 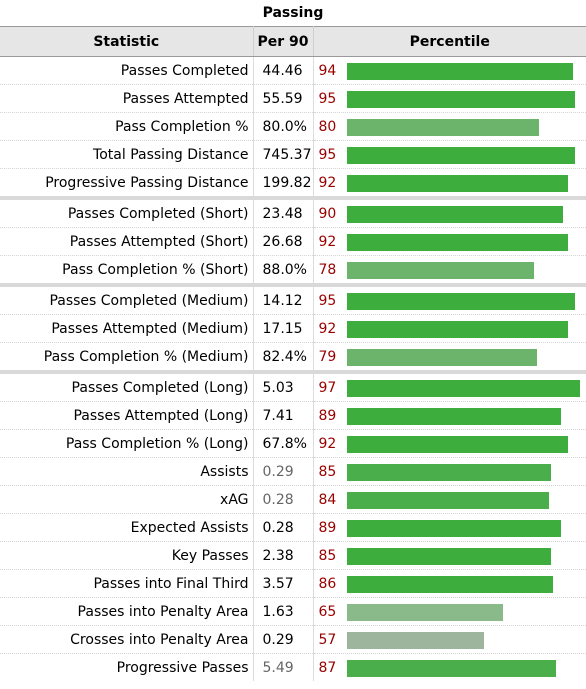 I want to click on percentile-cell: 89, so click(x=449, y=415).